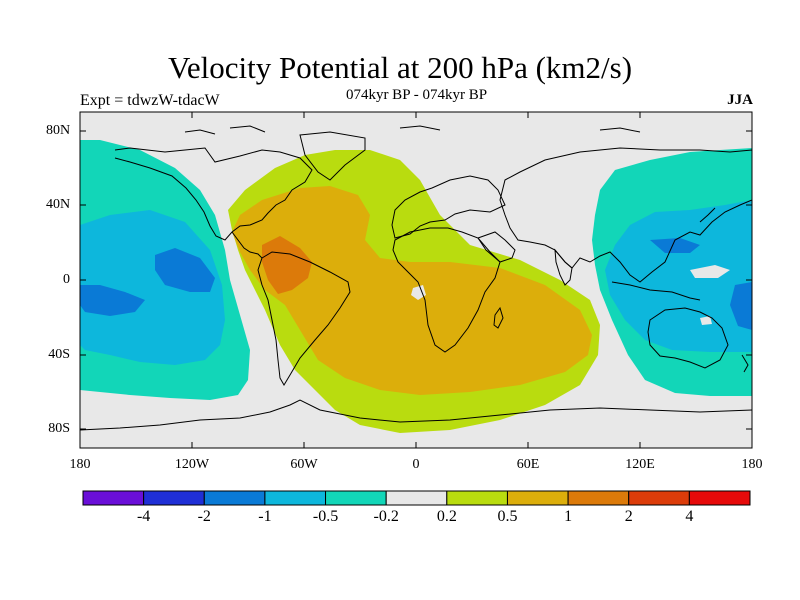 Image resolution: width=800 pixels, height=600 pixels. I want to click on coast-europe, so click(448, 207).